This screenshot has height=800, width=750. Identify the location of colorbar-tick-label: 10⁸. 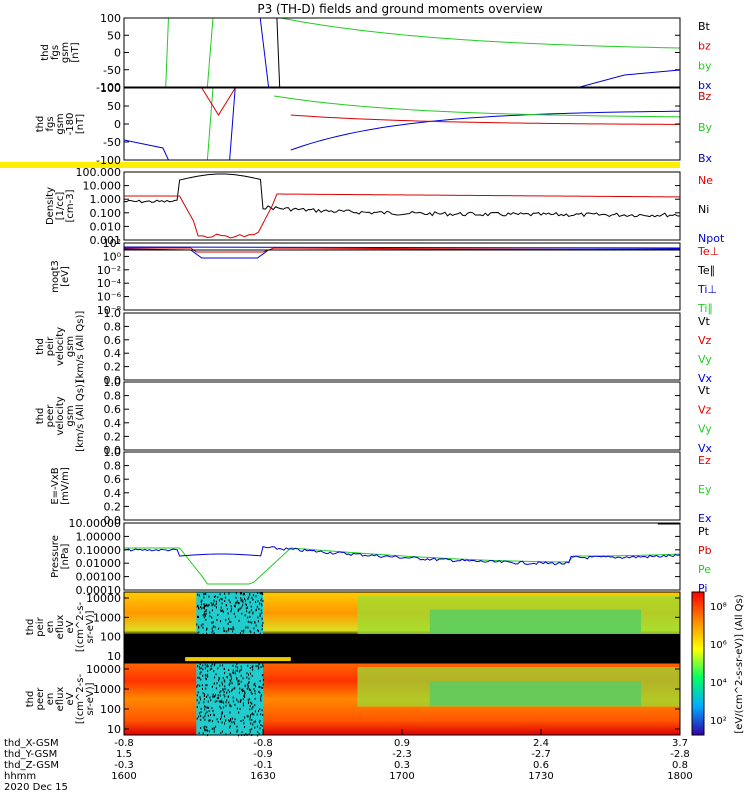
(718, 607).